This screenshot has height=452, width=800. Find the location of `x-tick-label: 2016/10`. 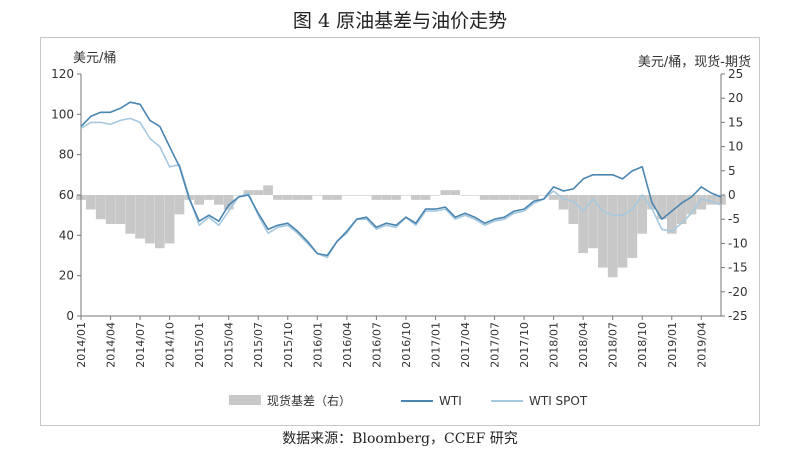

x-tick-label: 2016/10 is located at coordinates (406, 345).